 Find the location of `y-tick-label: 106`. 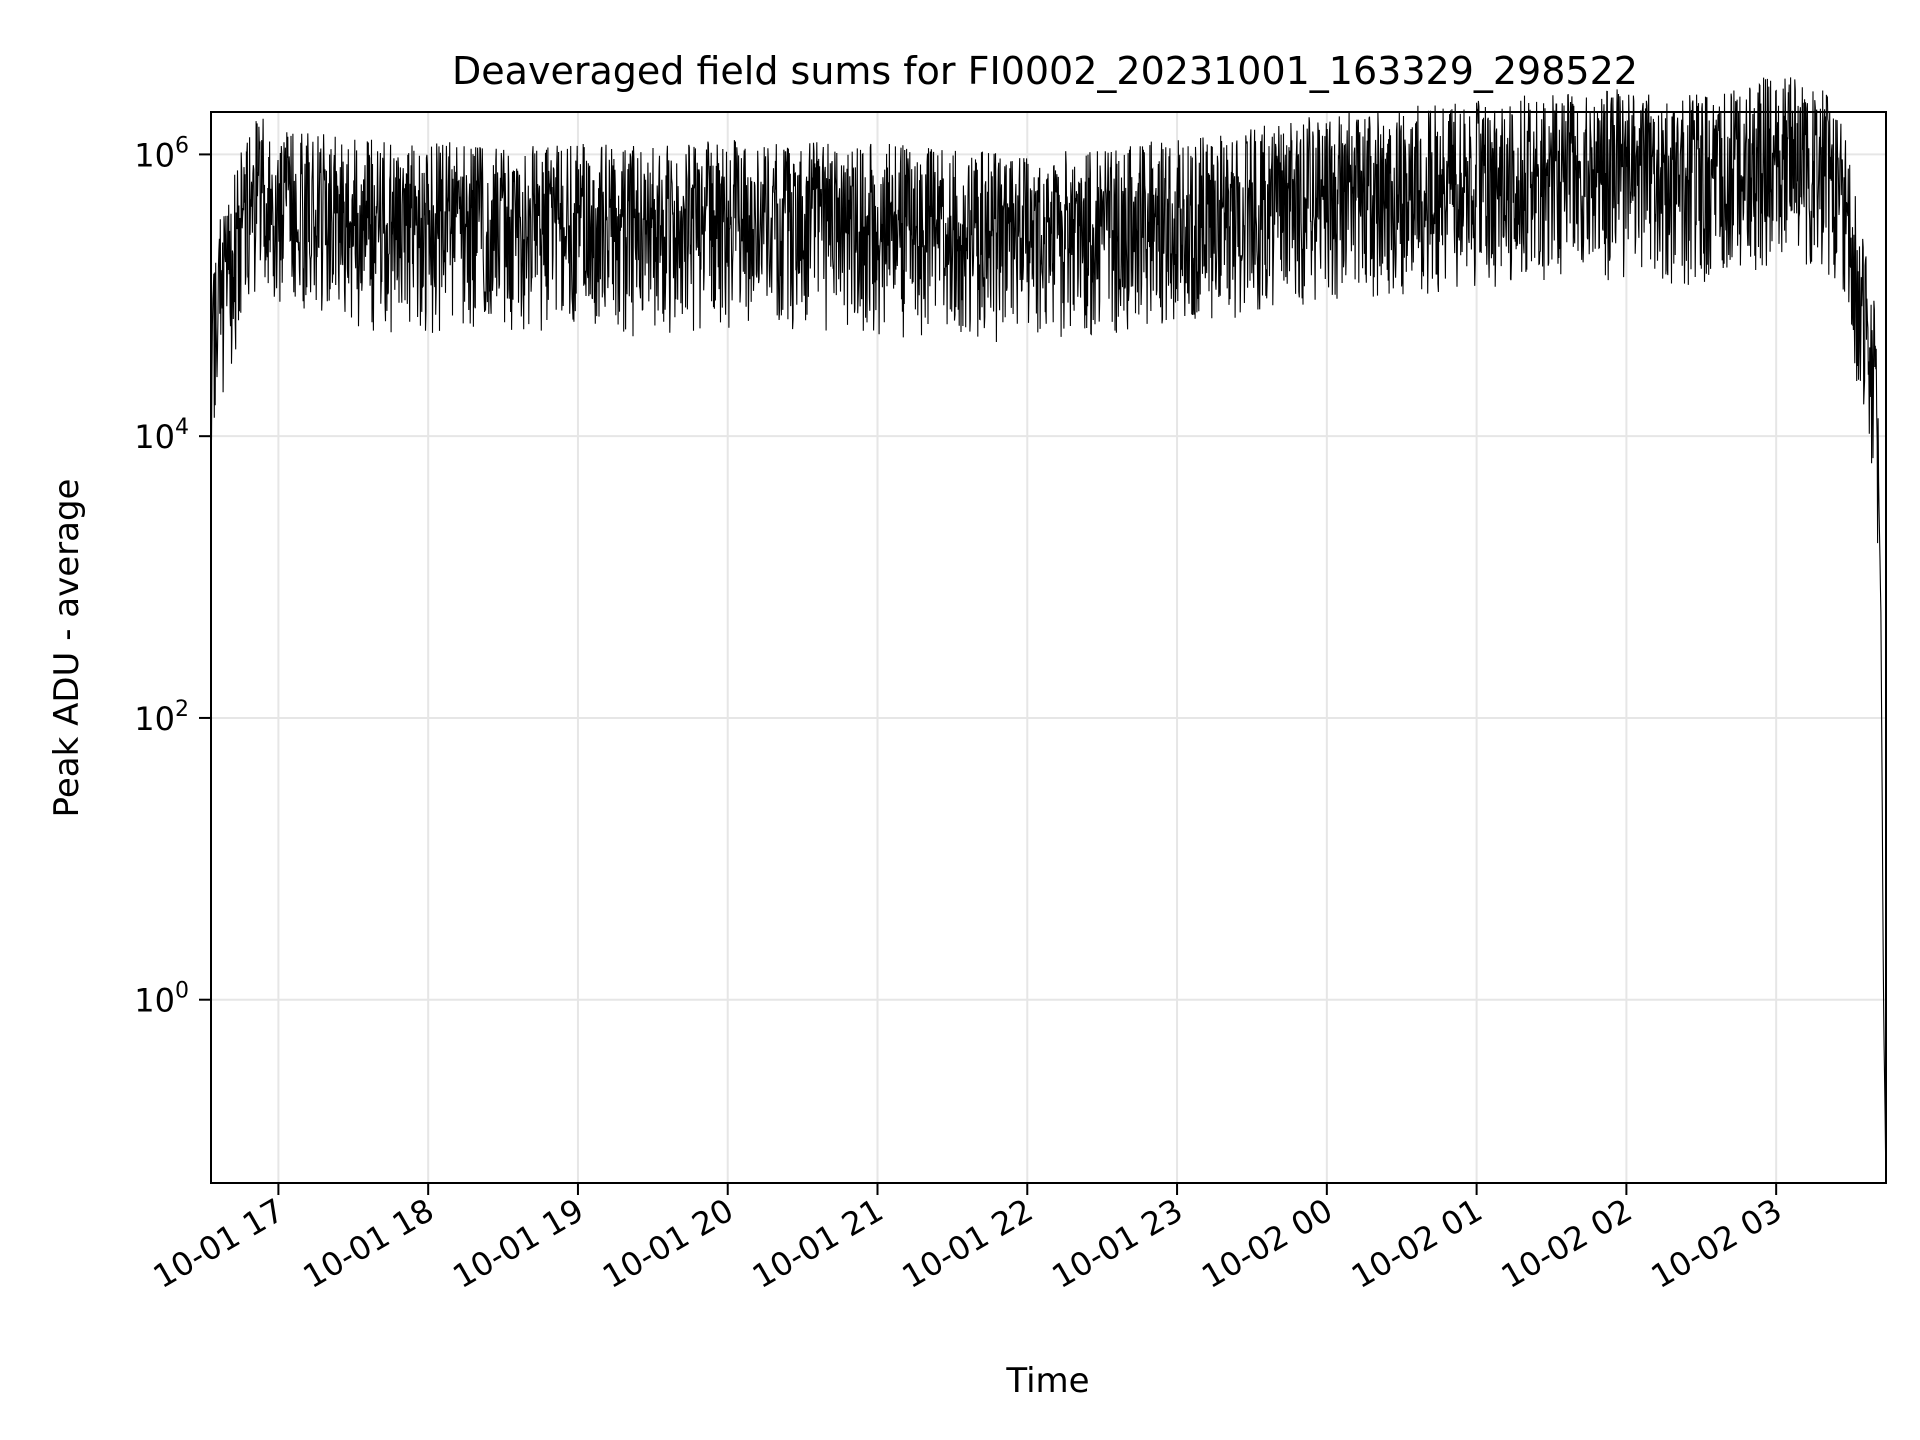

y-tick-label: 106 is located at coordinates (161, 153).